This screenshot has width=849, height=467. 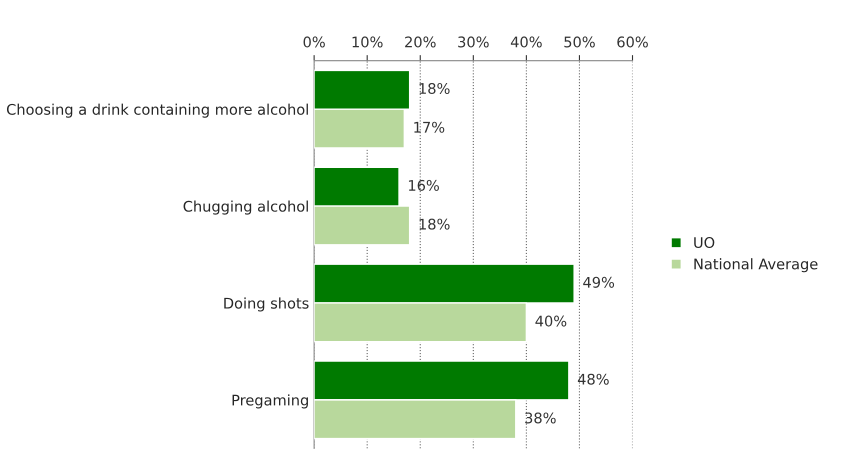 What do you see at coordinates (266, 304) in the screenshot?
I see `y-tick-label: Doing shots` at bounding box center [266, 304].